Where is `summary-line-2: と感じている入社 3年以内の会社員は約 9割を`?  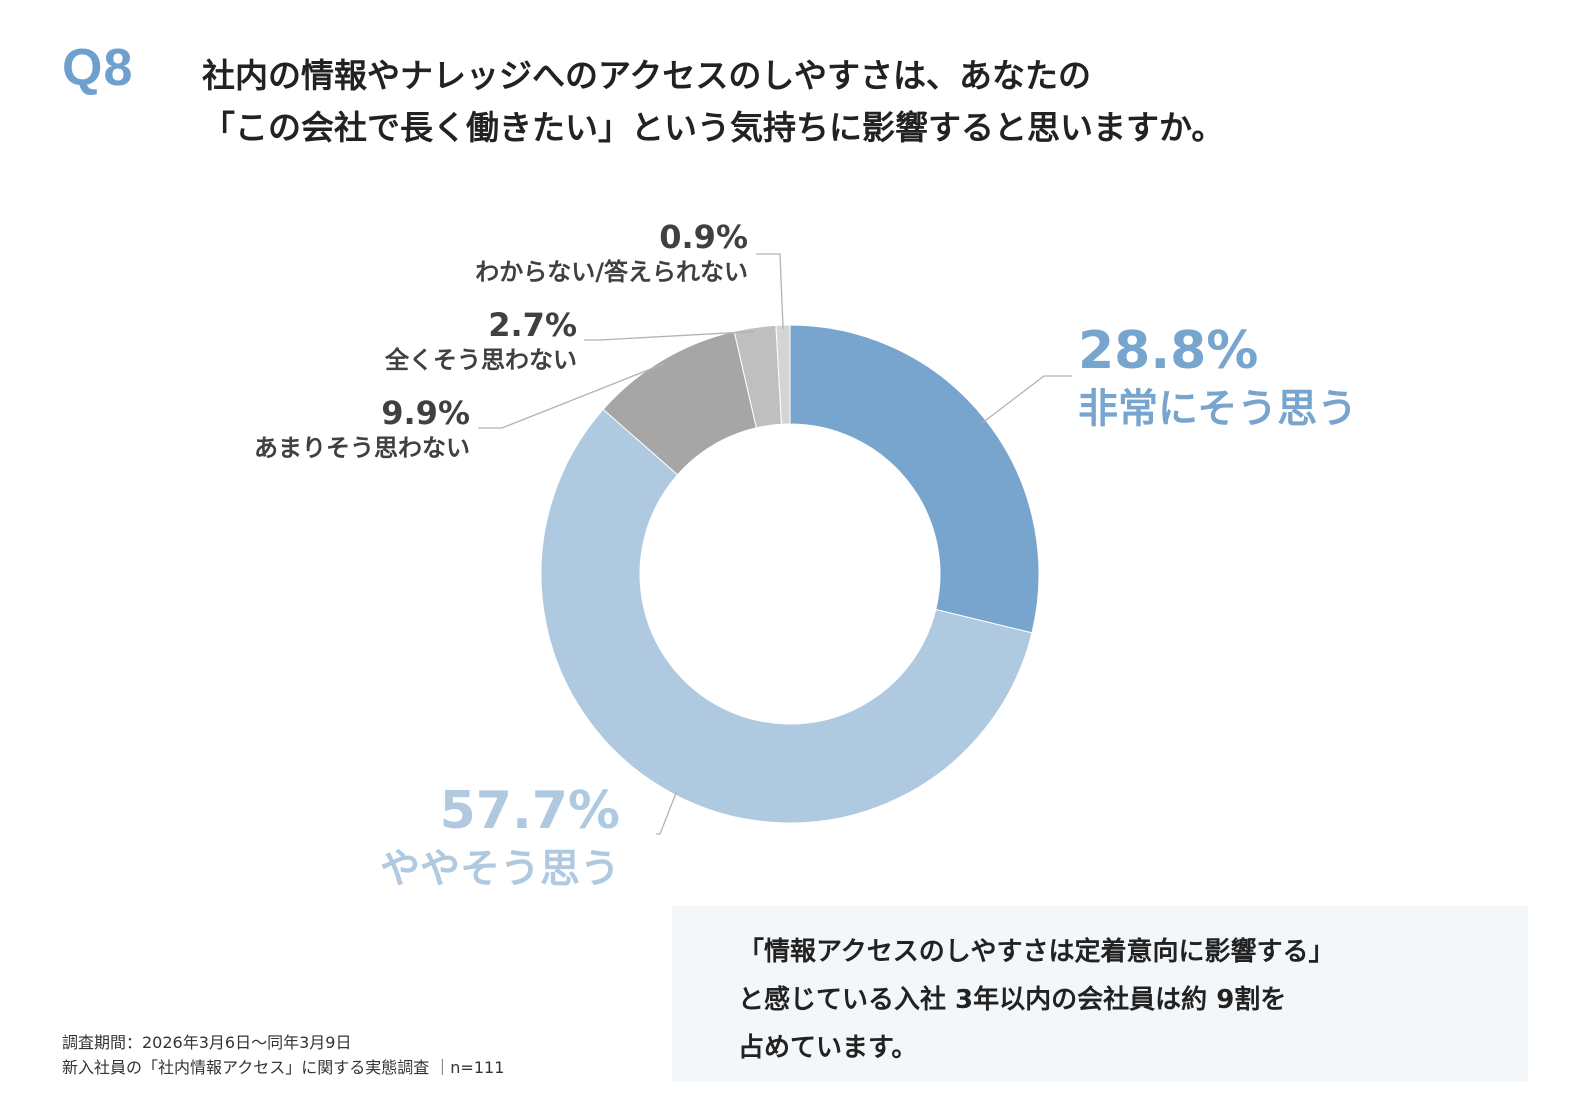 summary-line-2: と感じている入社 3年以内の会社員は約 9割を is located at coordinates (1012, 1000).